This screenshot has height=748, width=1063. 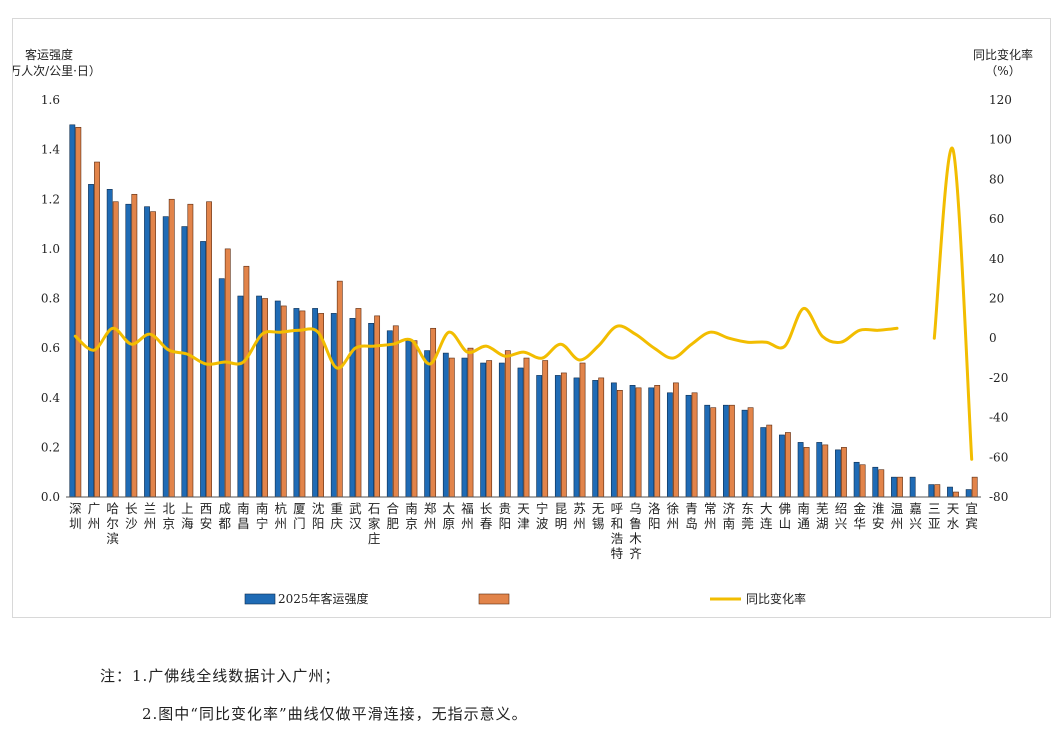 I want to click on category-label: 郑州, so click(x=430, y=516).